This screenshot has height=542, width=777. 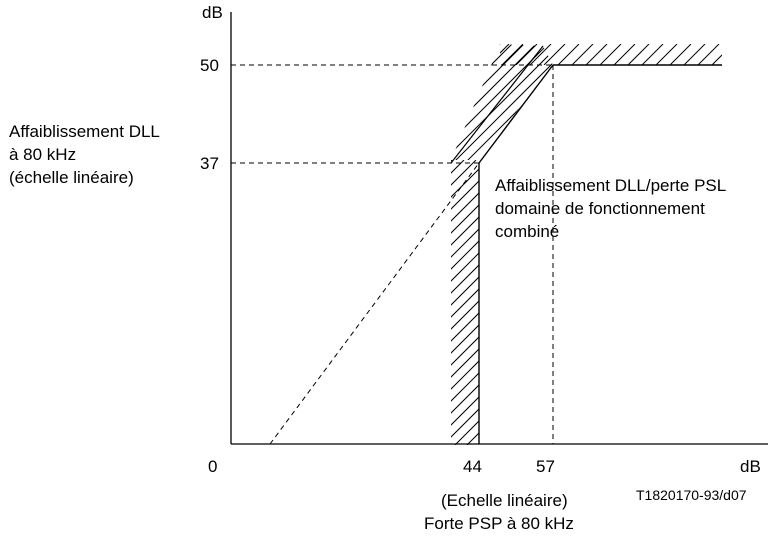 I want to click on x-axis-title-line1: (Echelle linéaire), so click(x=504, y=500).